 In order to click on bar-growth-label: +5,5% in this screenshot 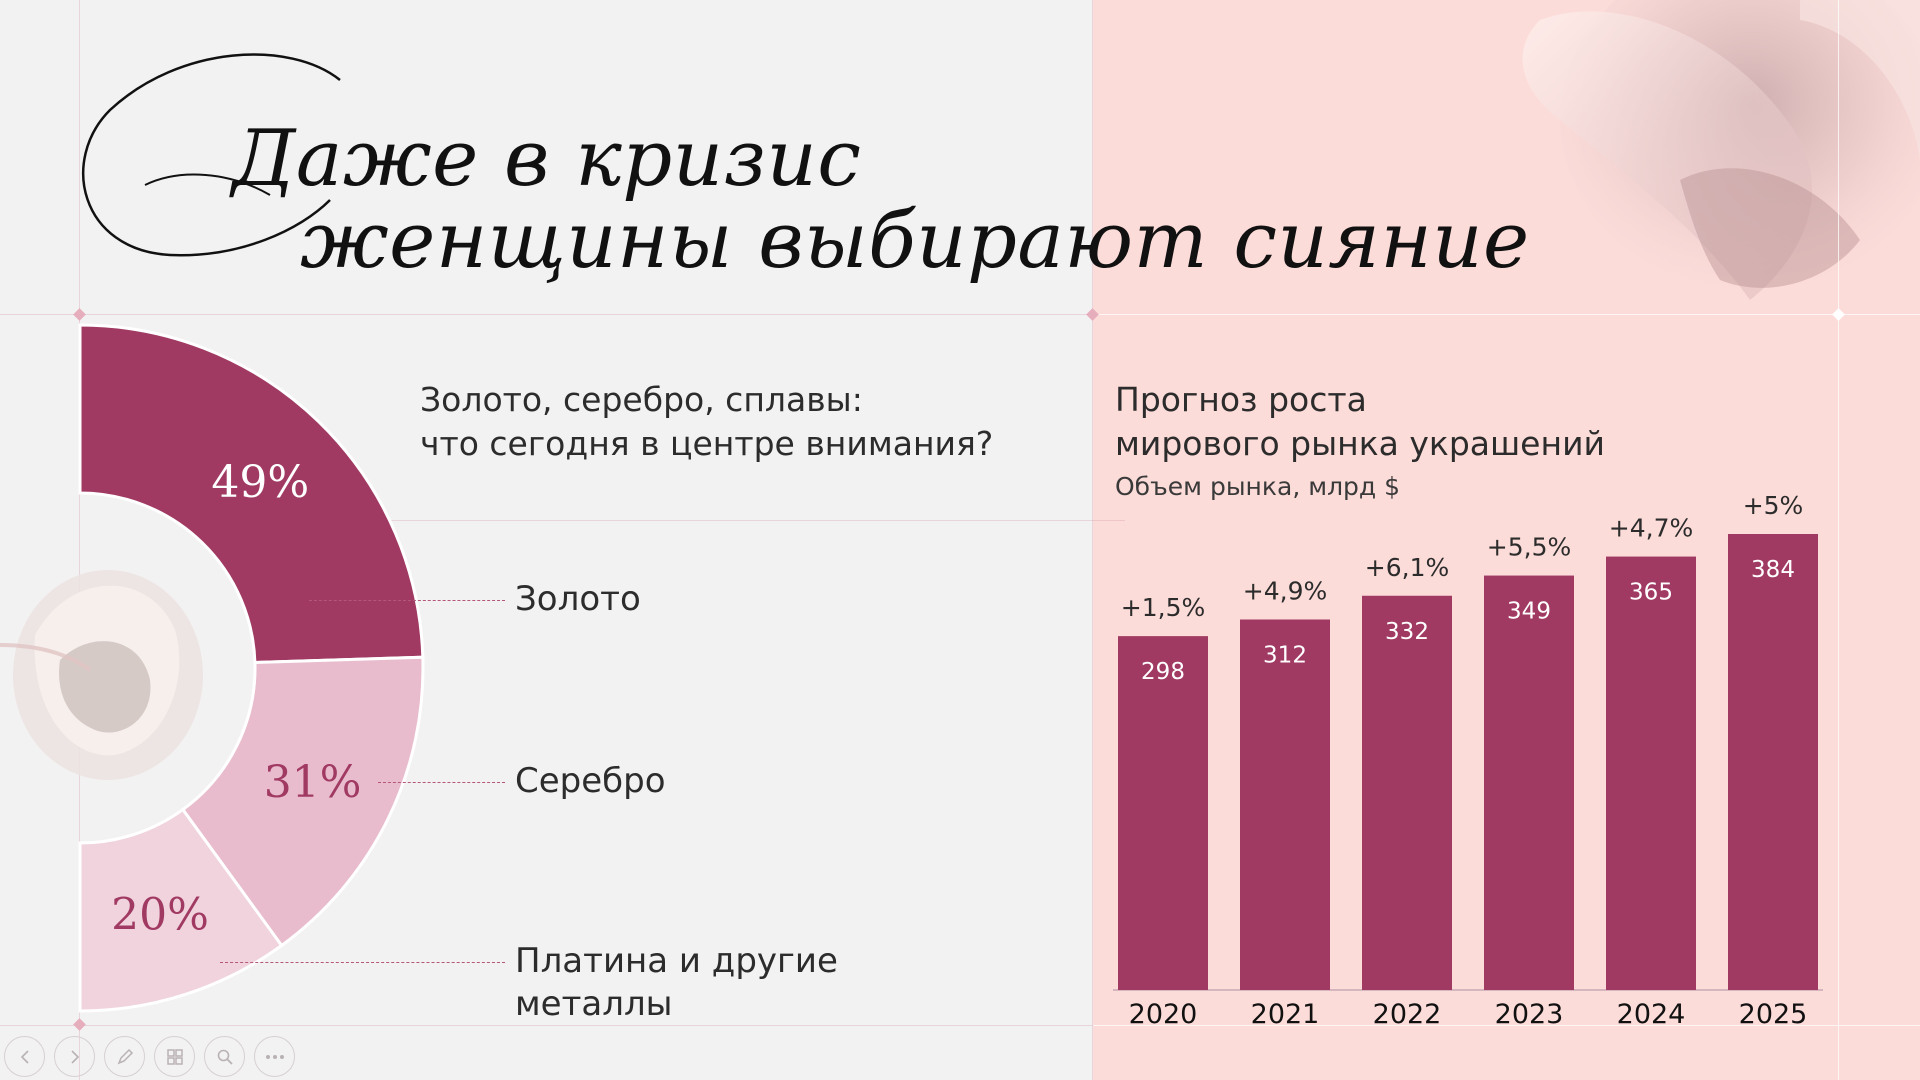, I will do `click(1529, 547)`.